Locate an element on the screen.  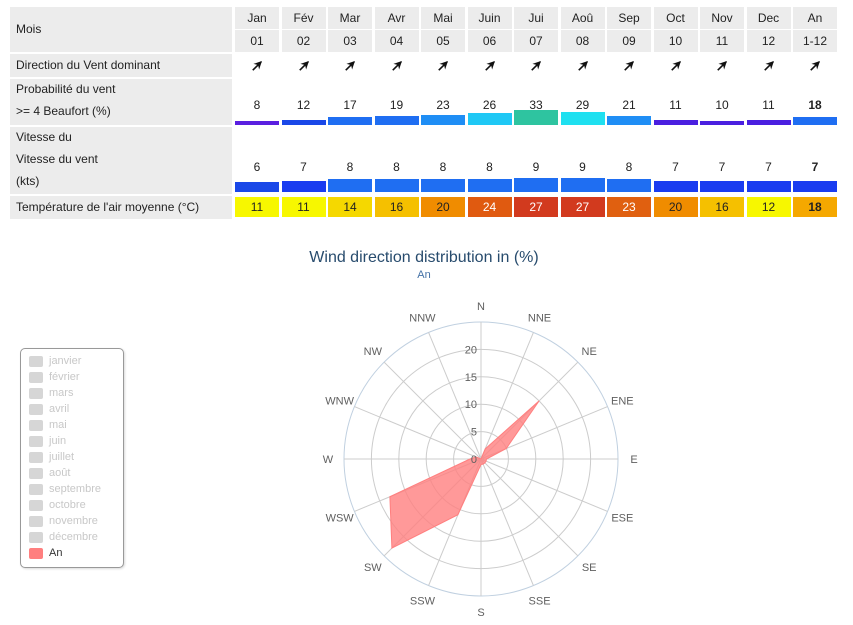
probability-value: 17 is located at coordinates (350, 105).